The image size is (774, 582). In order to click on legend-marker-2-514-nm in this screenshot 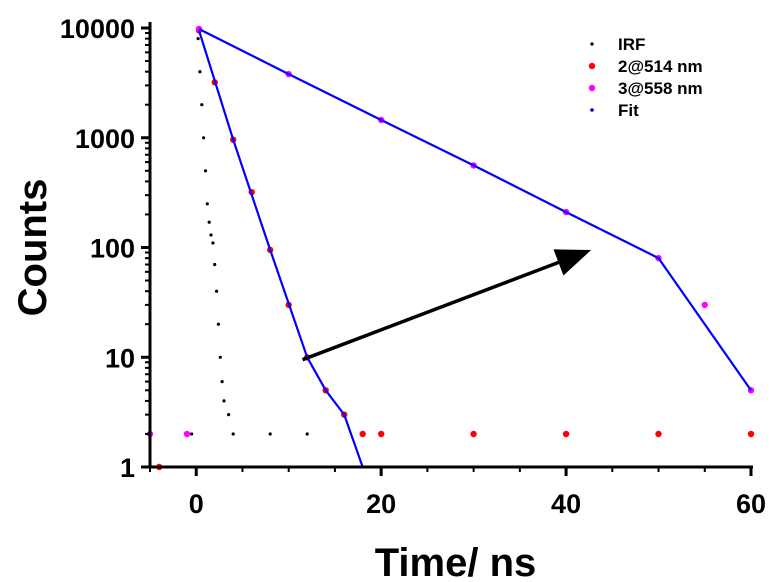, I will do `click(592, 66)`.